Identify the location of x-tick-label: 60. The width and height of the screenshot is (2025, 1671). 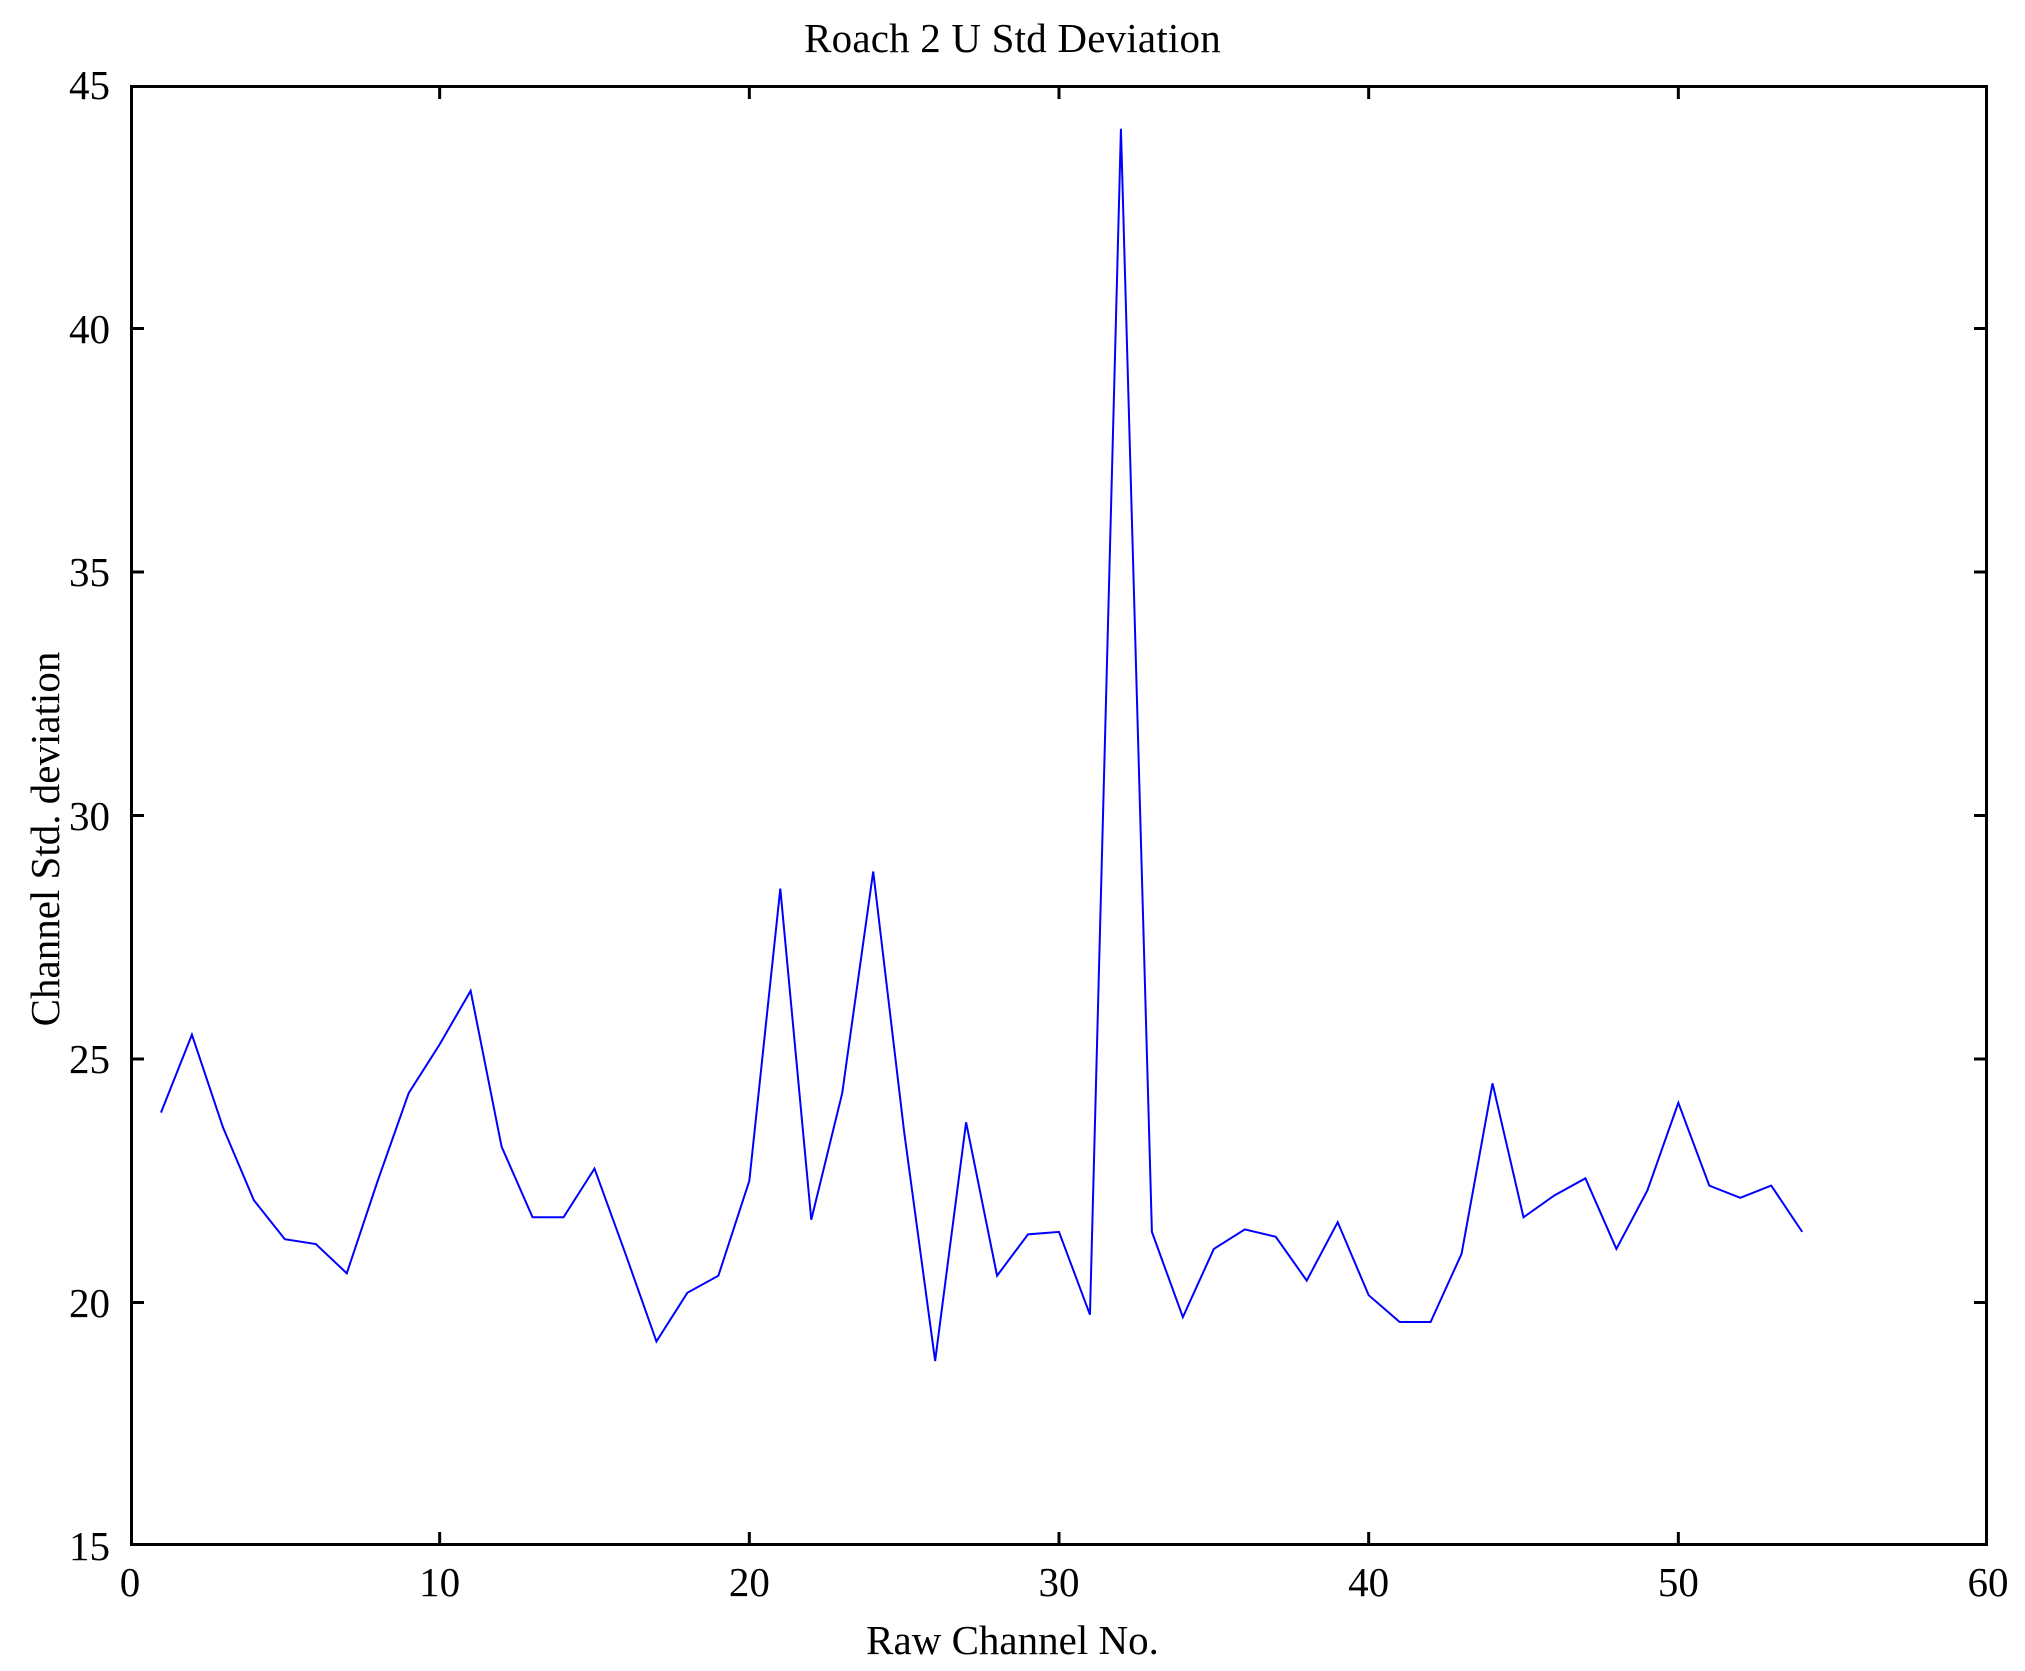
(1988, 1582).